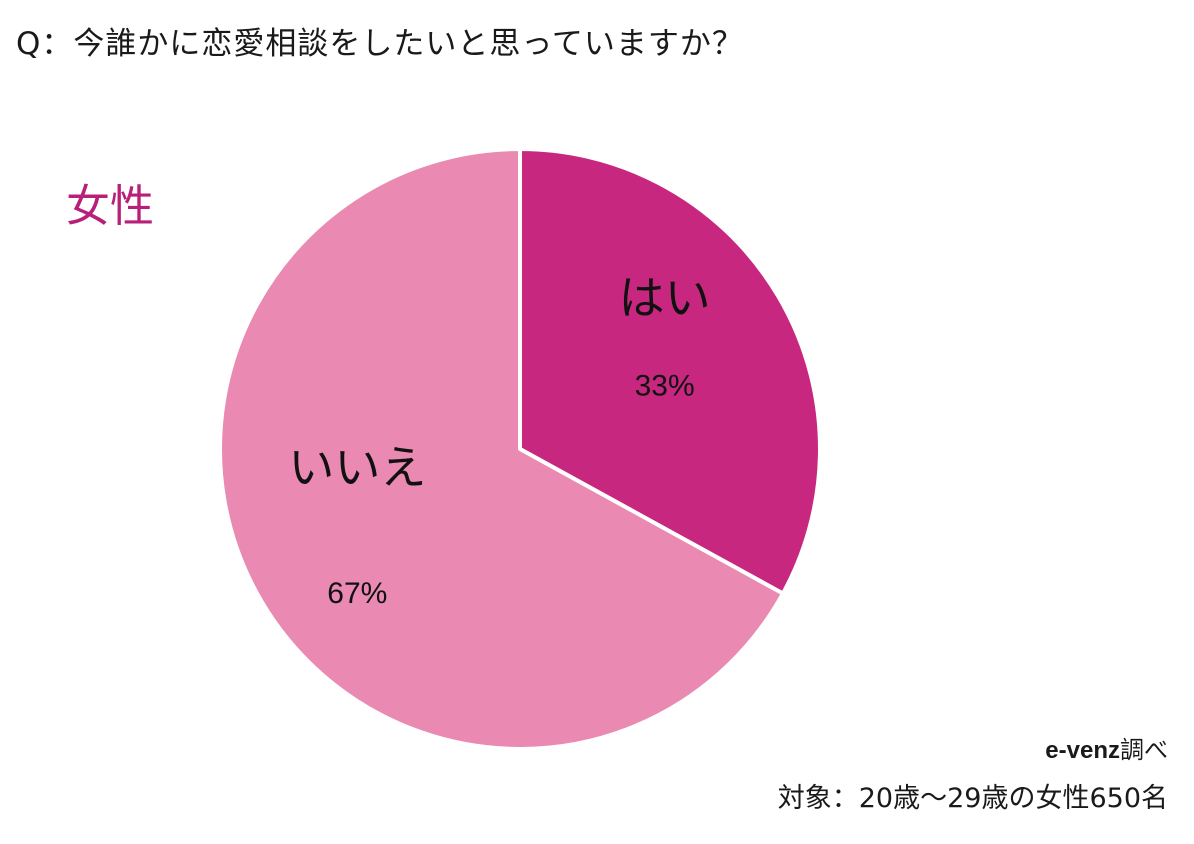  Describe the element at coordinates (357, 468) in the screenshot. I see `slice-label-no: いいえ` at that location.